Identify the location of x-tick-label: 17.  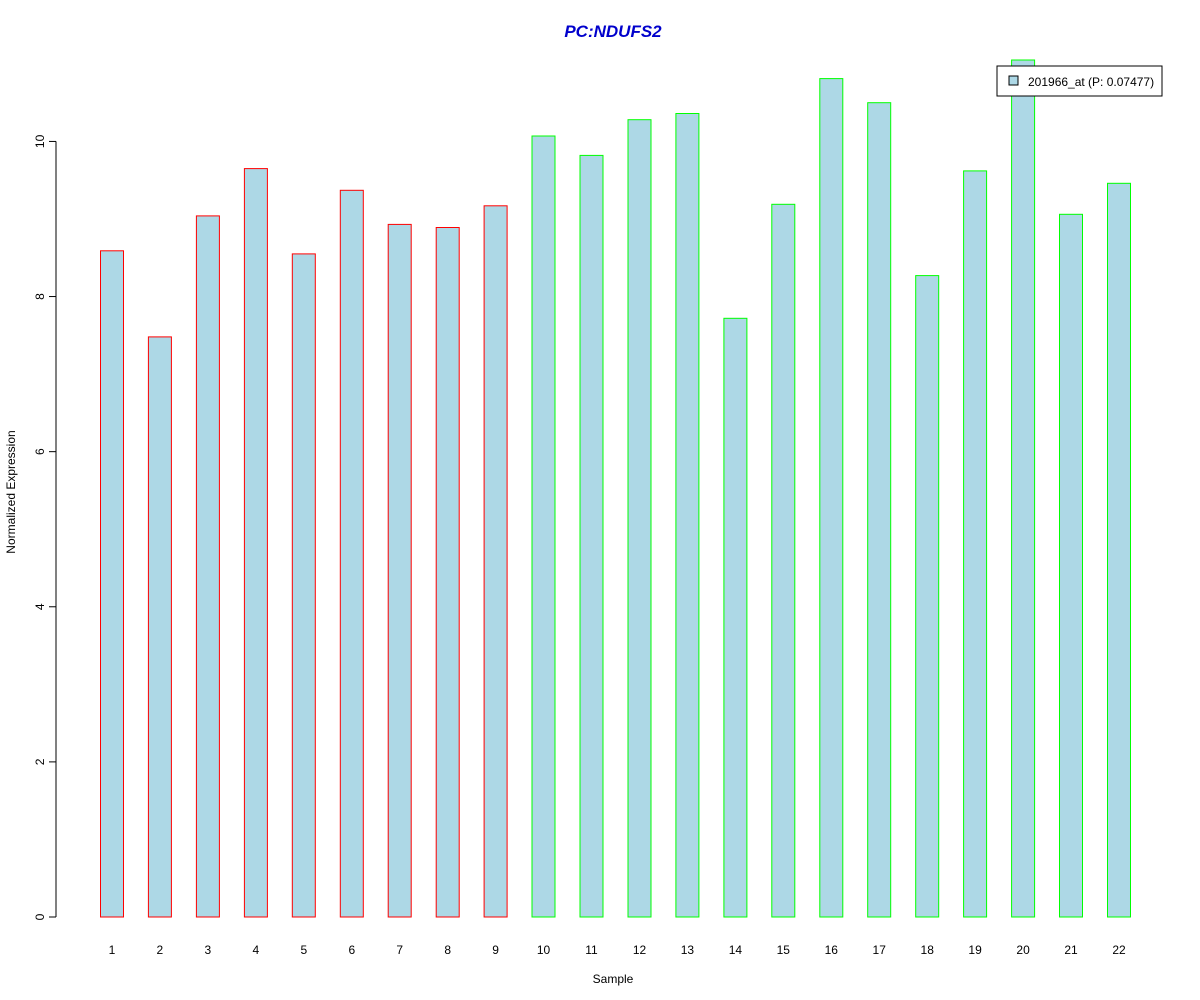
(880, 950).